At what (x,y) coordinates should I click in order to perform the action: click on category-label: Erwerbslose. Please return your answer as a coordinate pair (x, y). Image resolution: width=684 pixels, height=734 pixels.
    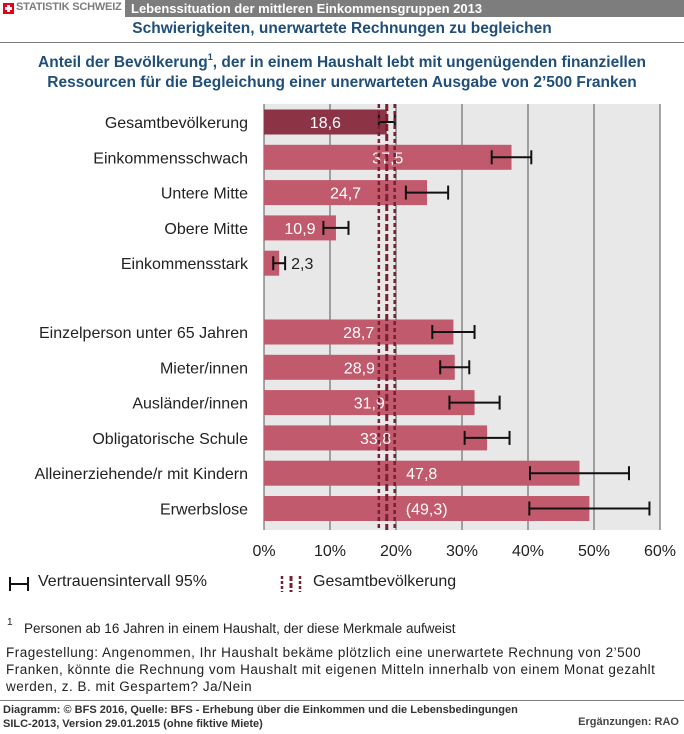
    Looking at the image, I should click on (204, 510).